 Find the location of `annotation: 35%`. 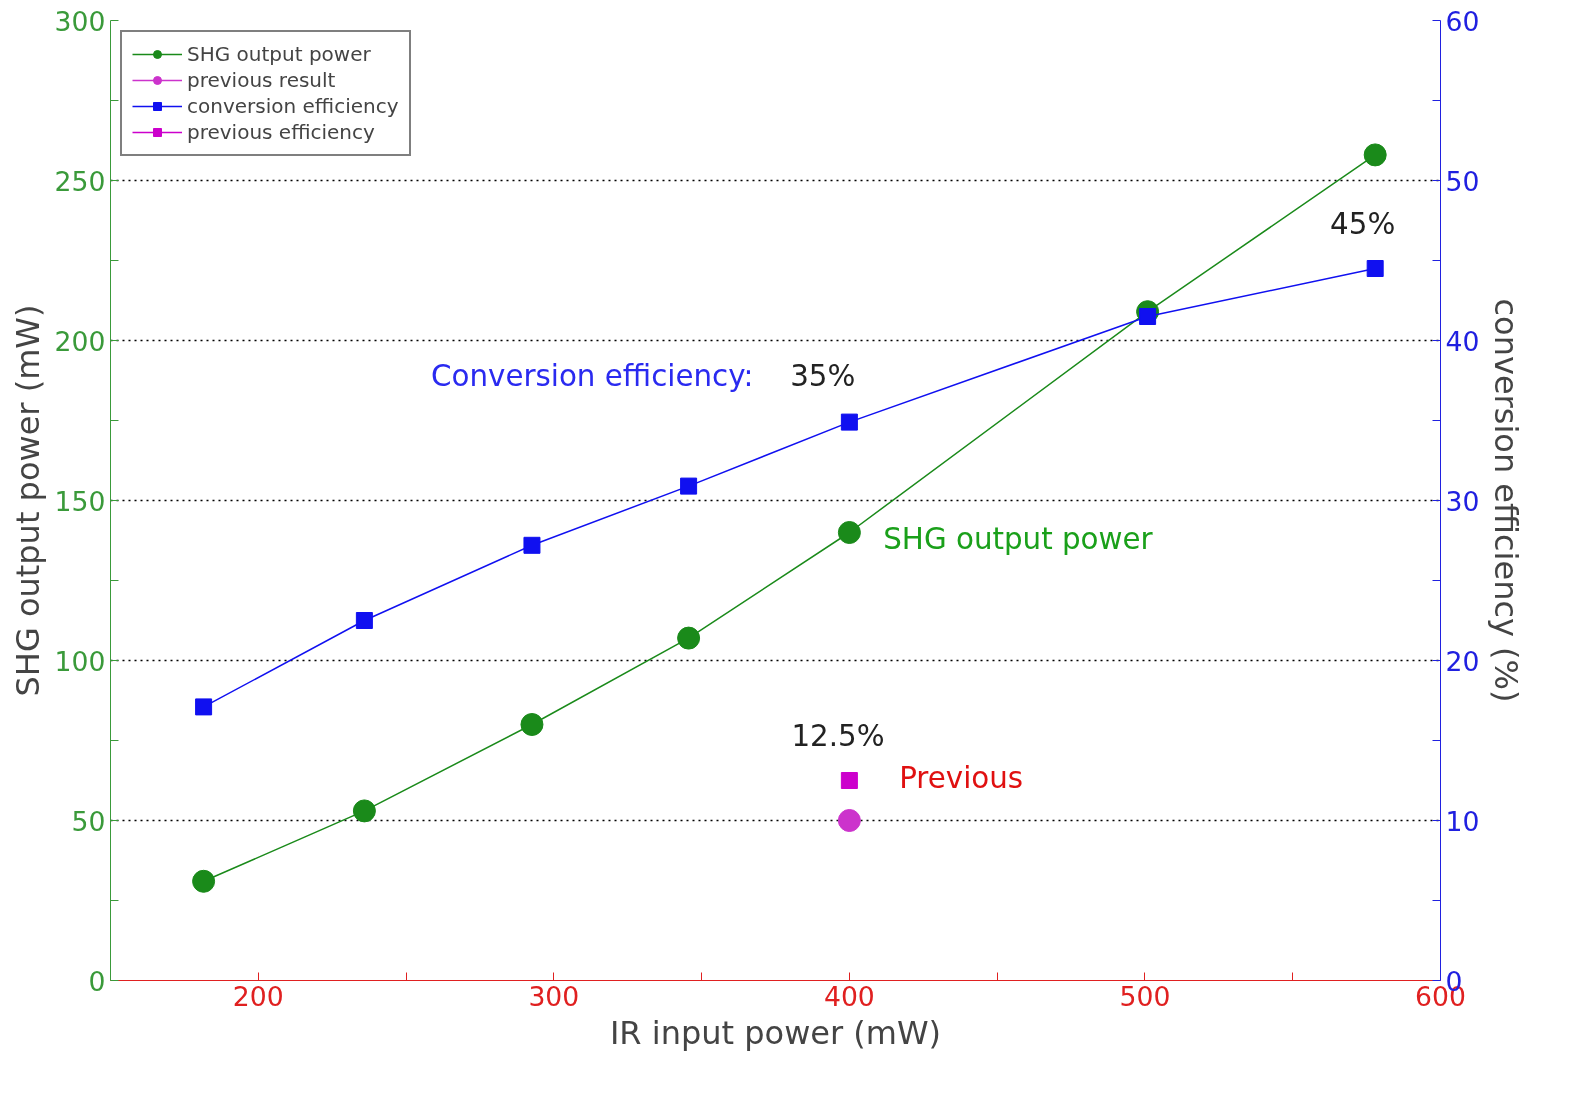

annotation: 35% is located at coordinates (823, 375).